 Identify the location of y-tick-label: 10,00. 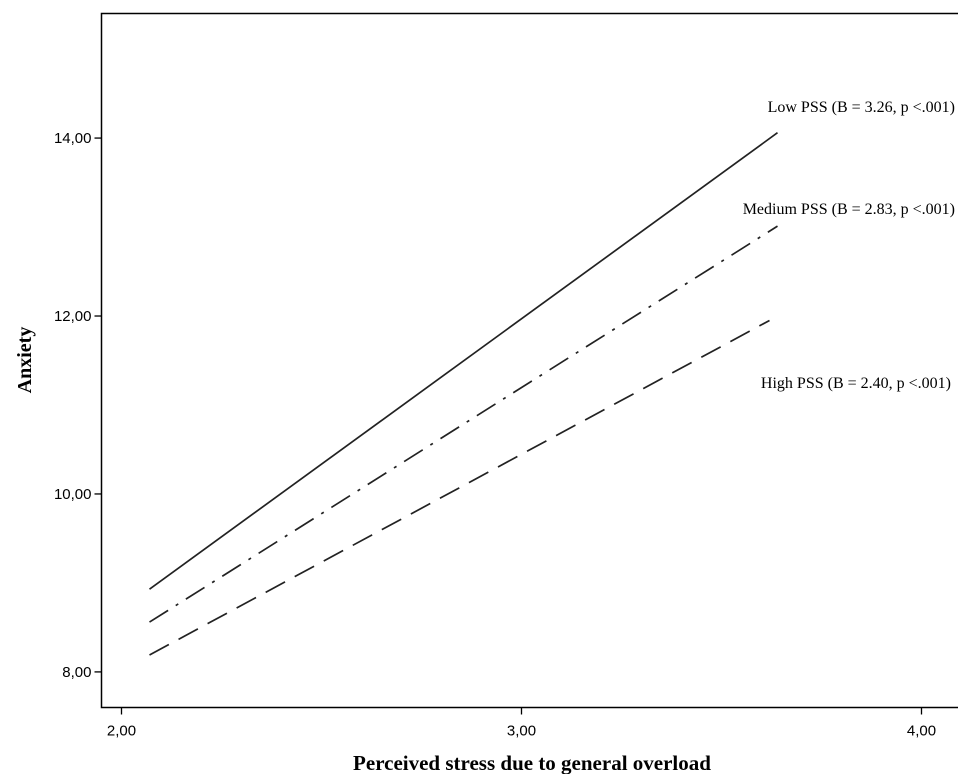
(73, 494).